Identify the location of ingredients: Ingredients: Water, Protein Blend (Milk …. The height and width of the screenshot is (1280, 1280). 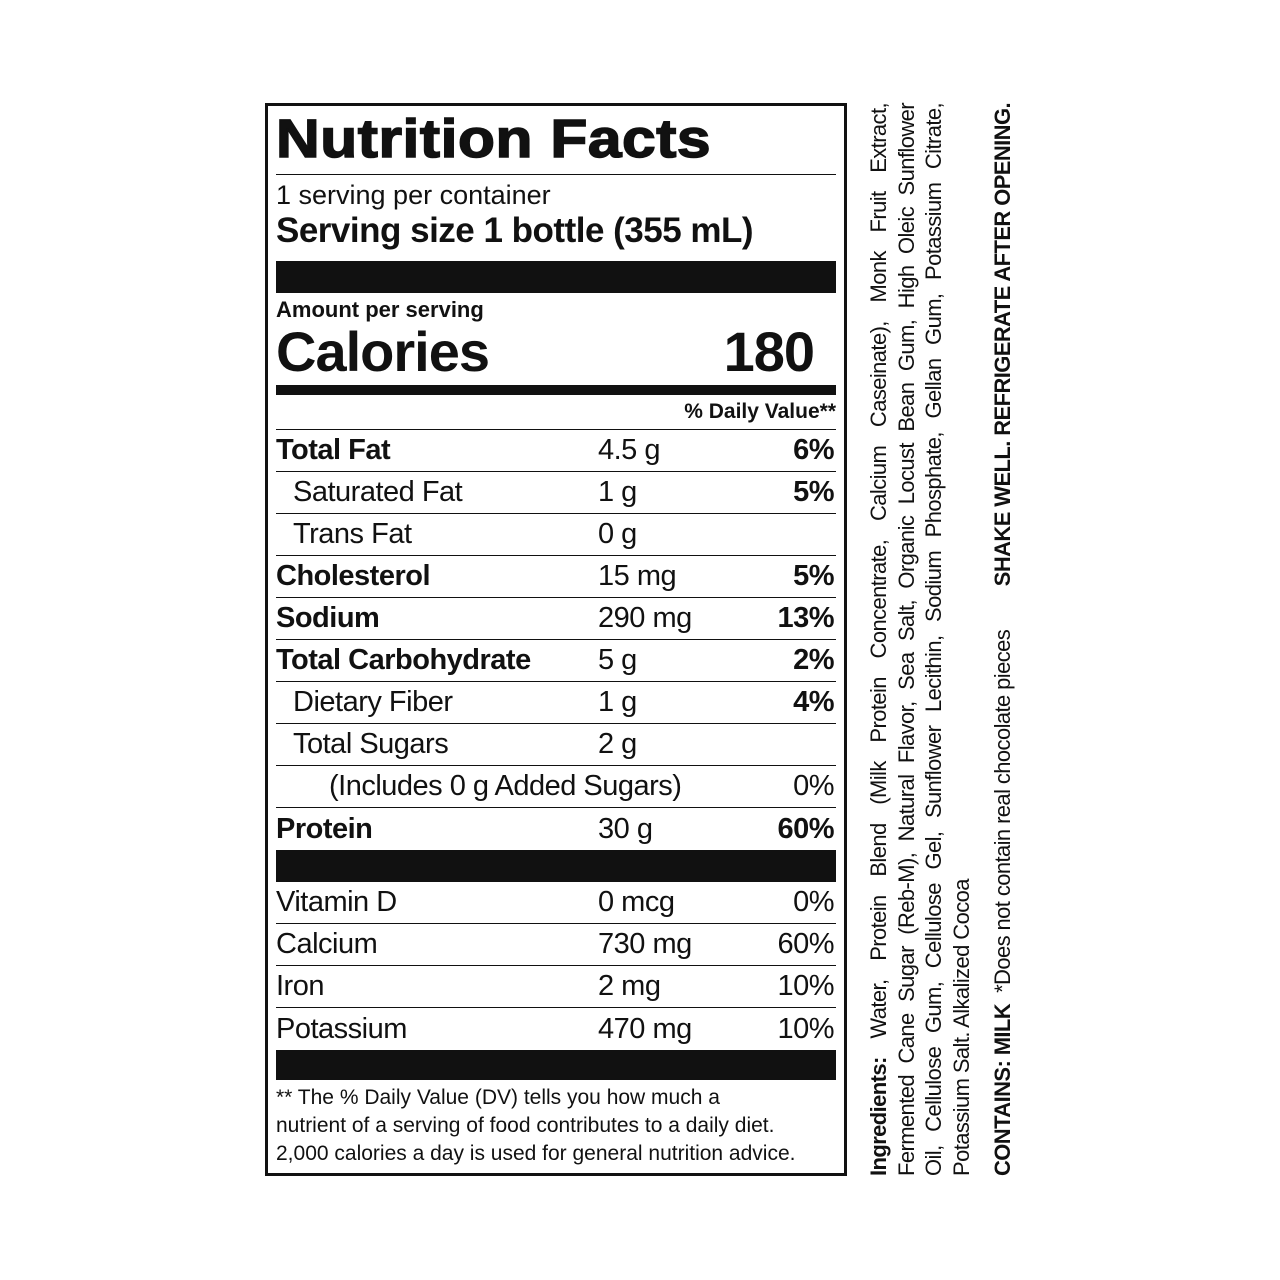
(920, 639).